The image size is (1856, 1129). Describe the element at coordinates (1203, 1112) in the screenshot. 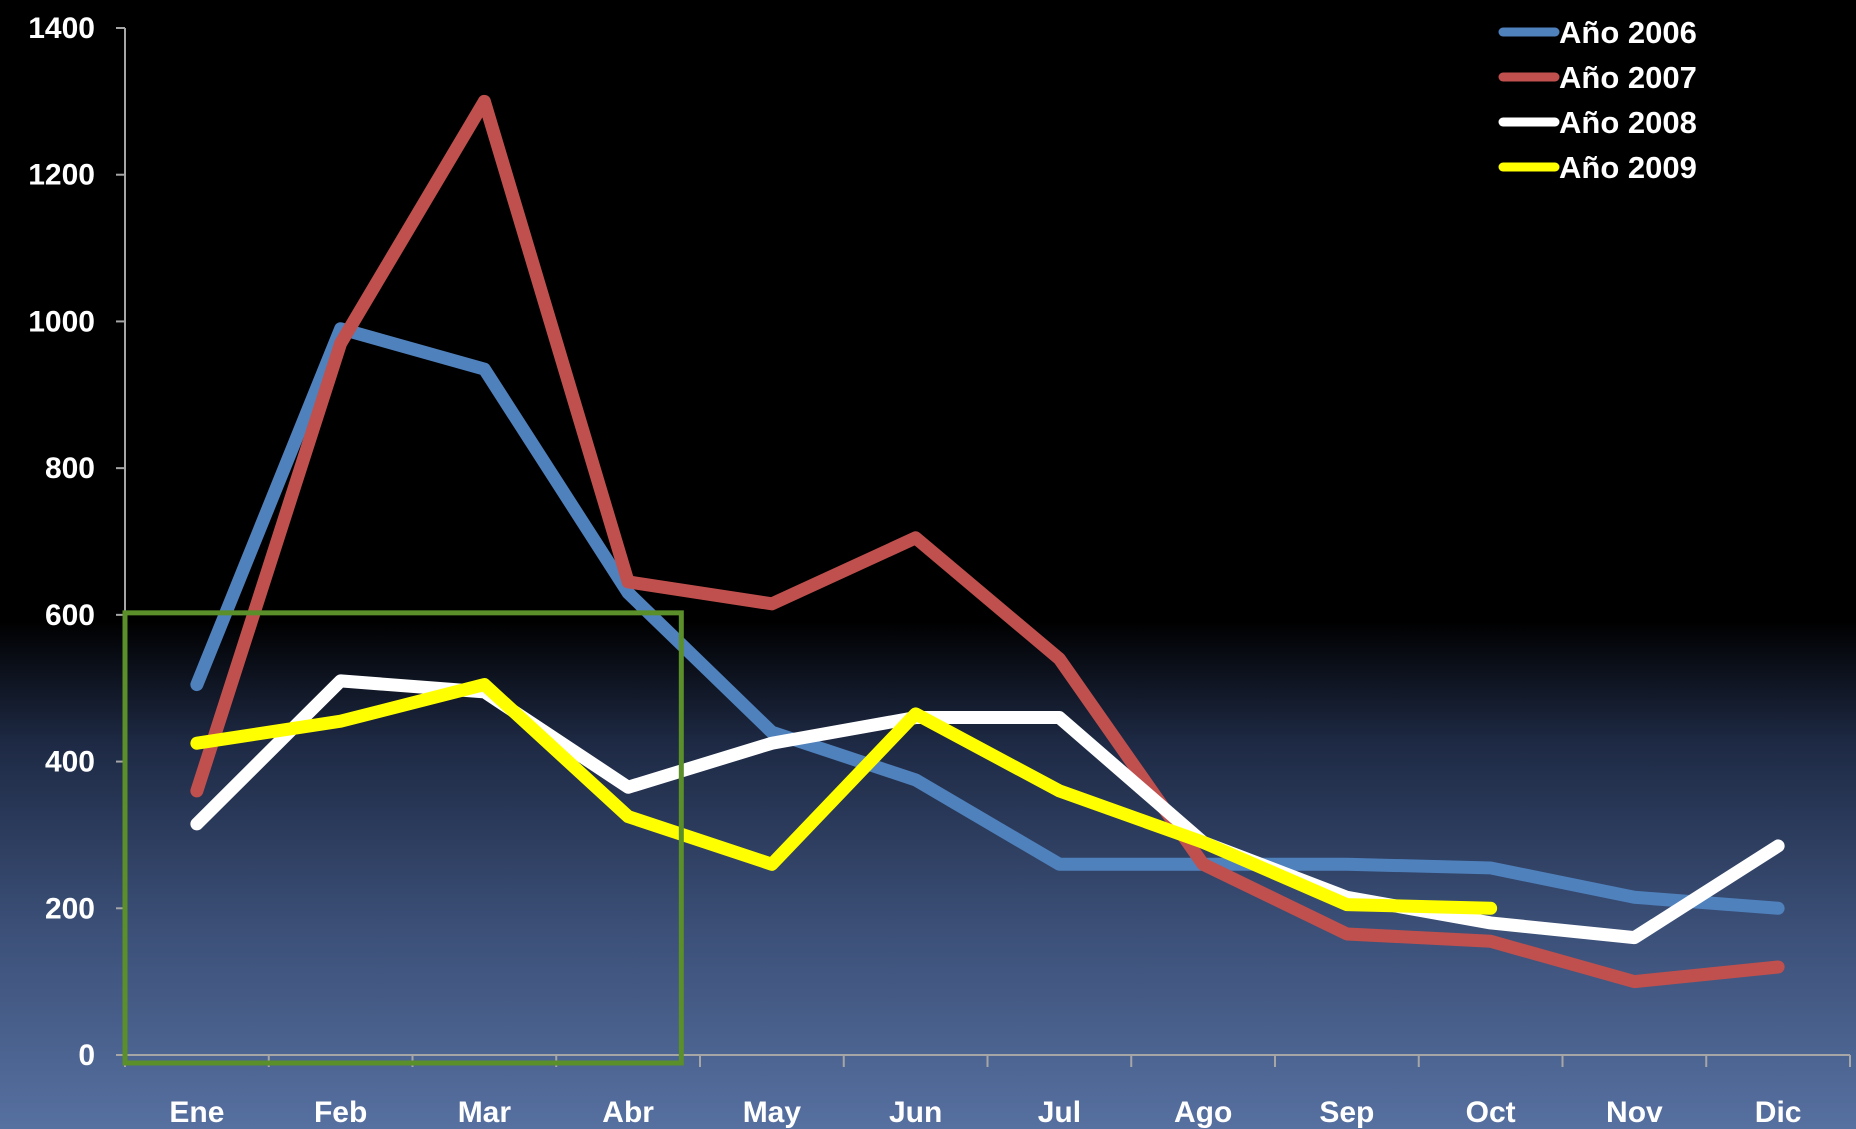

I see `x-tick-label: Ago` at that location.